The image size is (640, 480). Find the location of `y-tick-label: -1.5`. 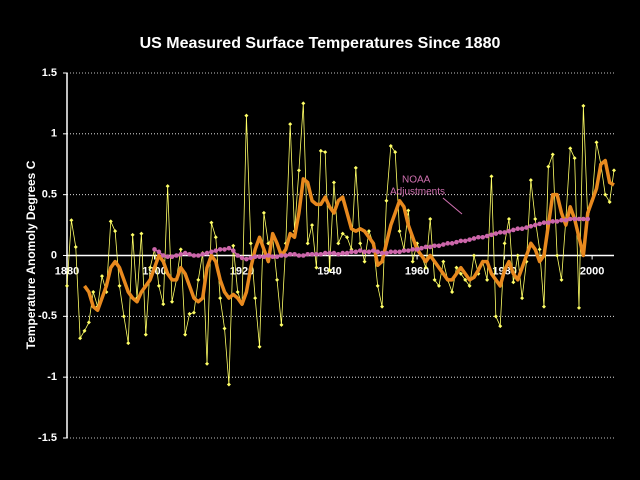

y-tick-label: -1.5 is located at coordinates (47, 438).